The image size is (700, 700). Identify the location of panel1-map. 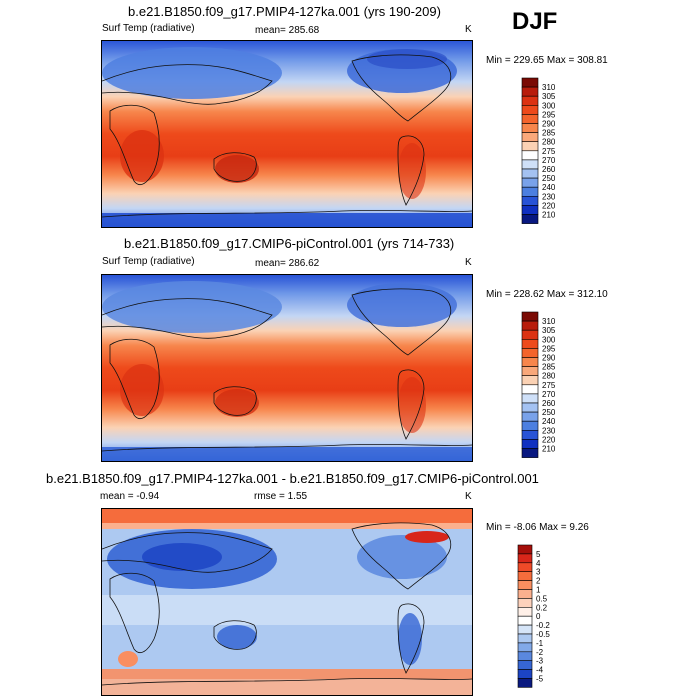
(287, 134).